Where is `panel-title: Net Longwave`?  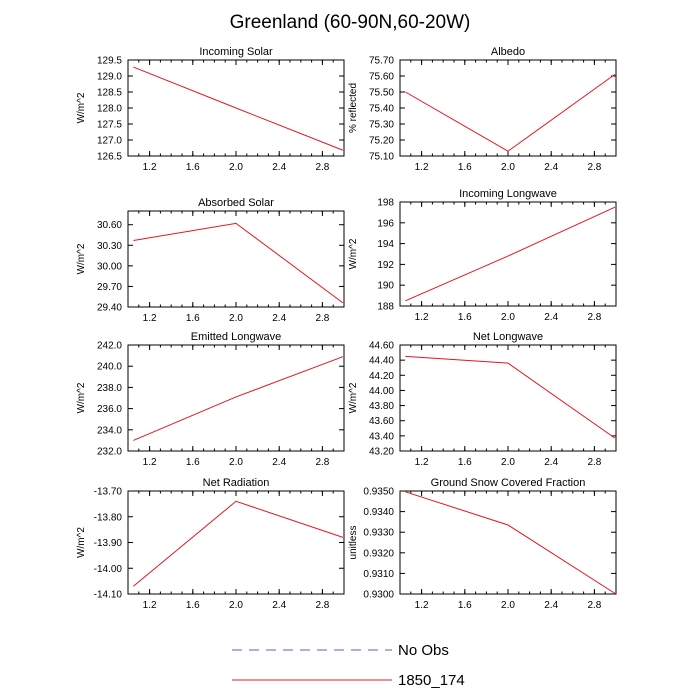
panel-title: Net Longwave is located at coordinates (508, 337).